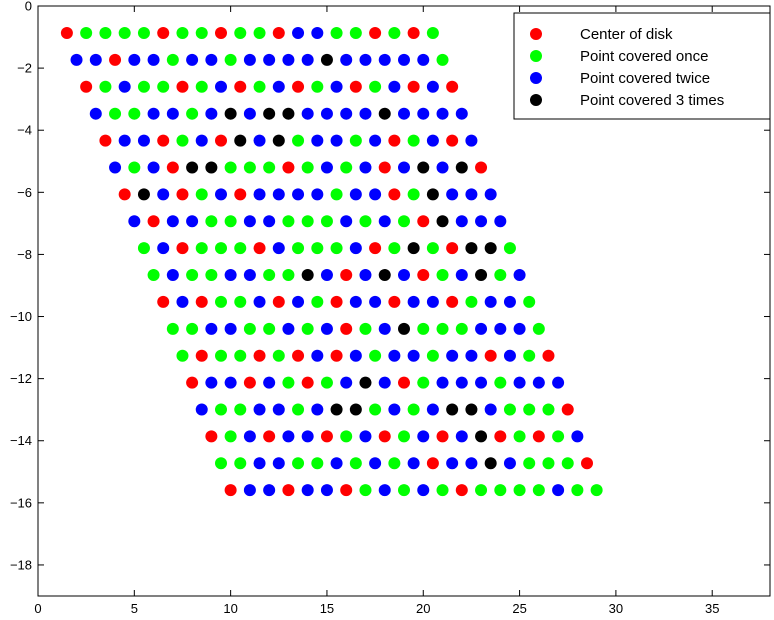 This screenshot has width=774, height=620. What do you see at coordinates (423, 608) in the screenshot?
I see `x-tick-label: 20` at bounding box center [423, 608].